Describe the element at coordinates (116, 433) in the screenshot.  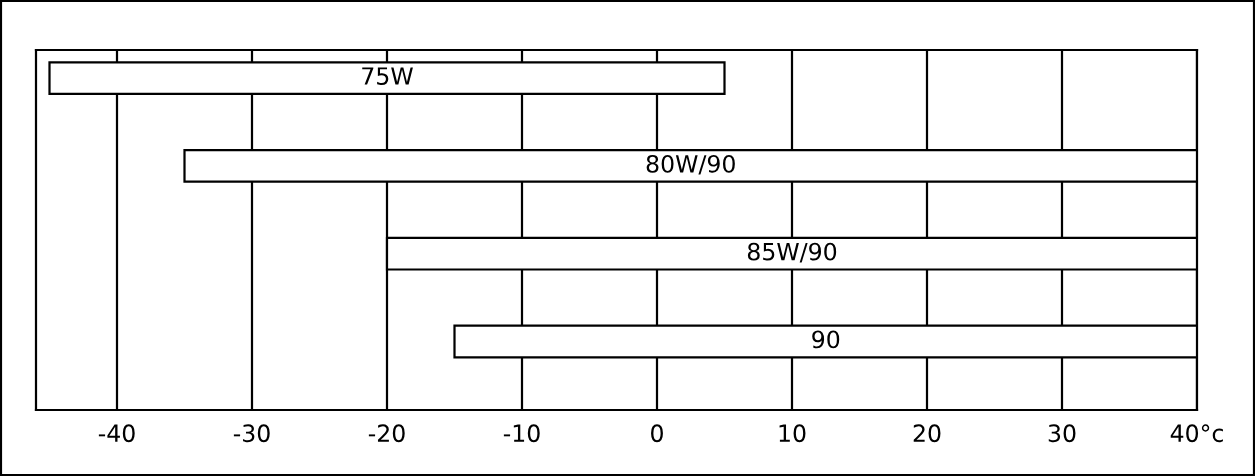
I see `x-tick-label: -40` at that location.